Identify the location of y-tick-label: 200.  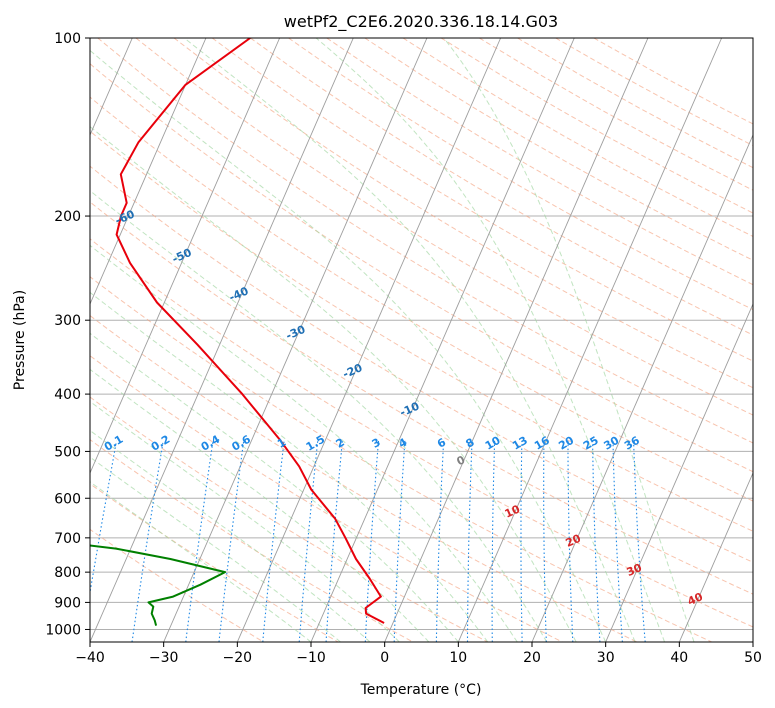
(67, 217).